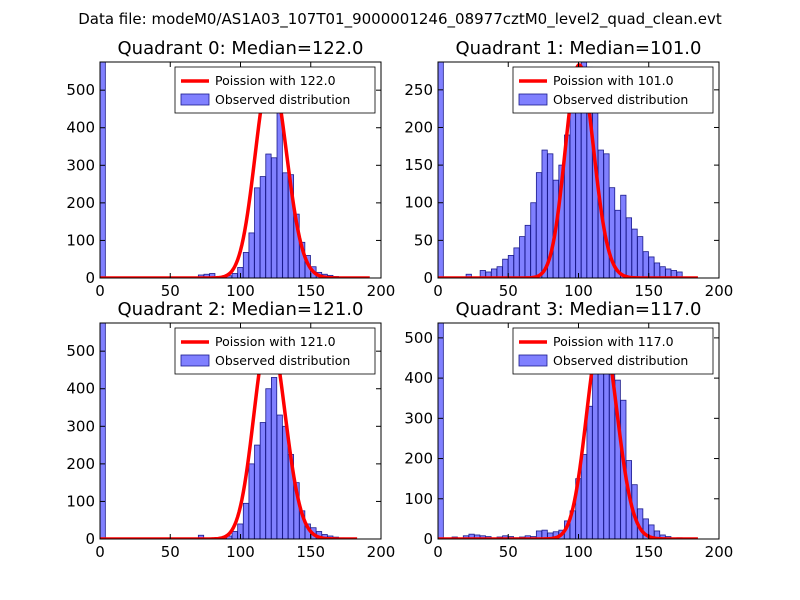 The width and height of the screenshot is (800, 600). I want to click on legend: Poission with 117.0 Observed distribution, so click(613, 351).